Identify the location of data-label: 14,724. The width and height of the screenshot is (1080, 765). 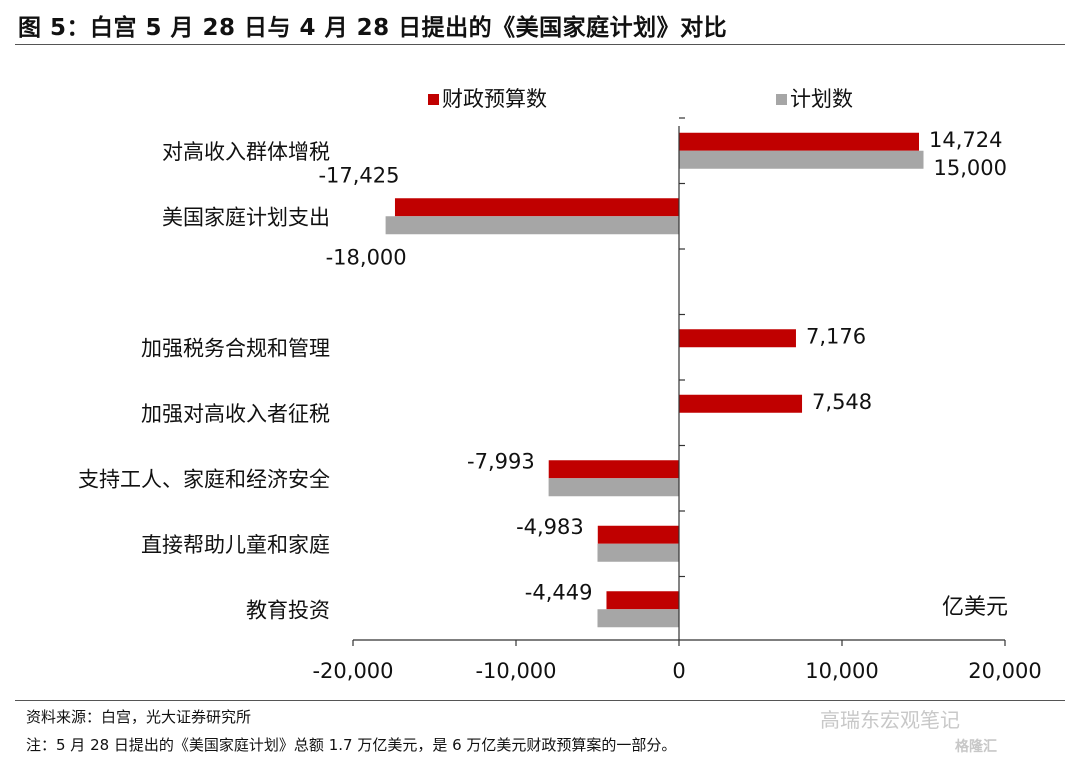
(965, 140).